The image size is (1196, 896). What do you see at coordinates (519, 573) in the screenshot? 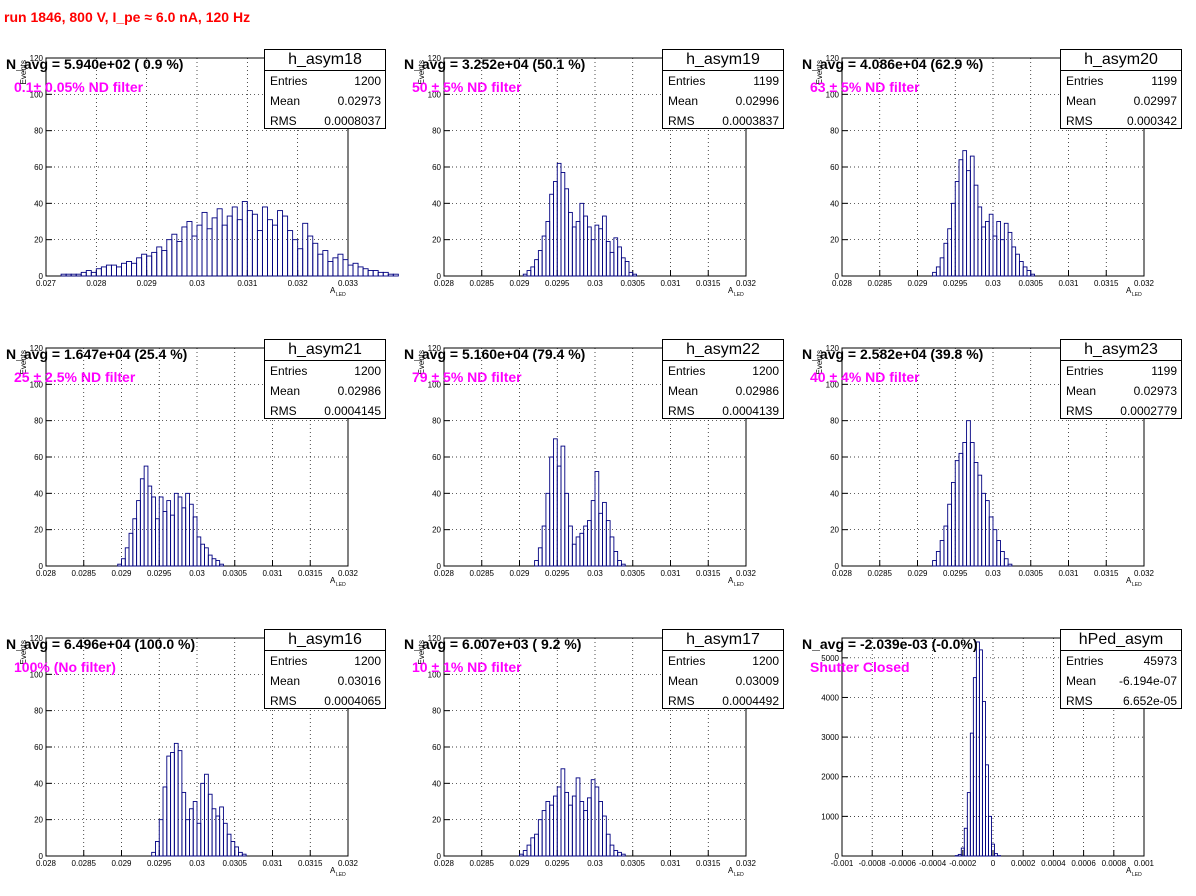
I see `x-tick-label: 0.029` at bounding box center [519, 573].